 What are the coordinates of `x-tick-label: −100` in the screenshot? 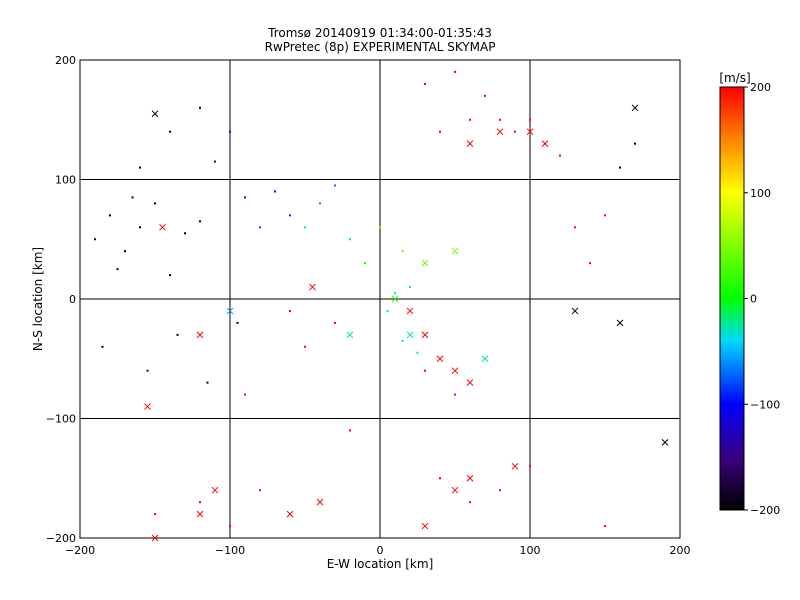 It's located at (230, 550).